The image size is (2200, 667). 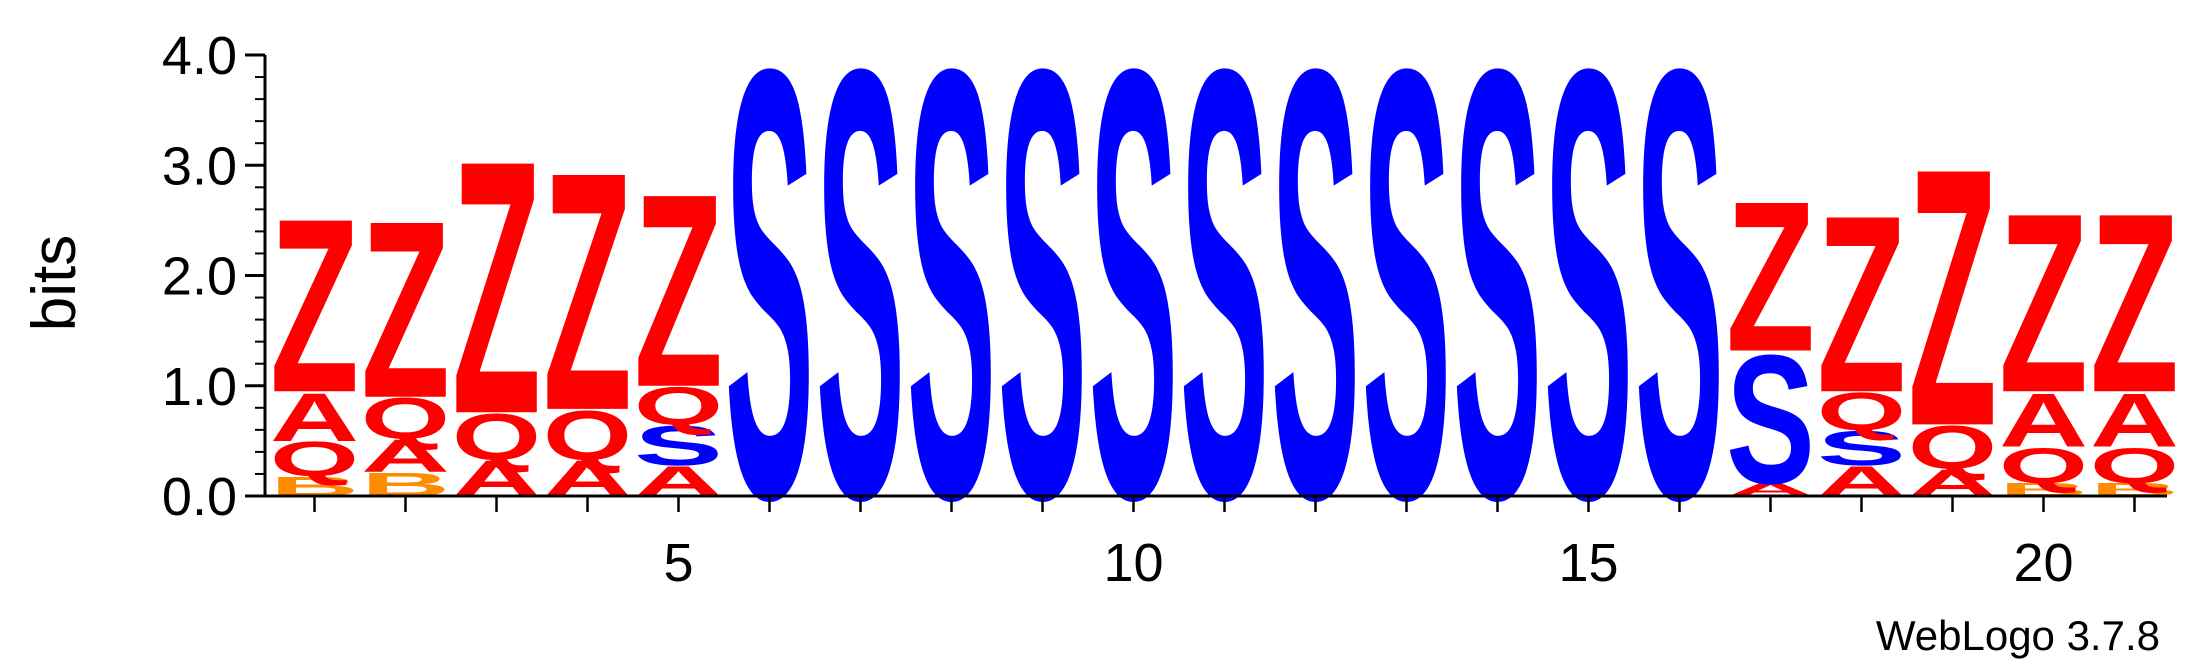 I want to click on logo-column-9: S, so click(x=1042, y=313).